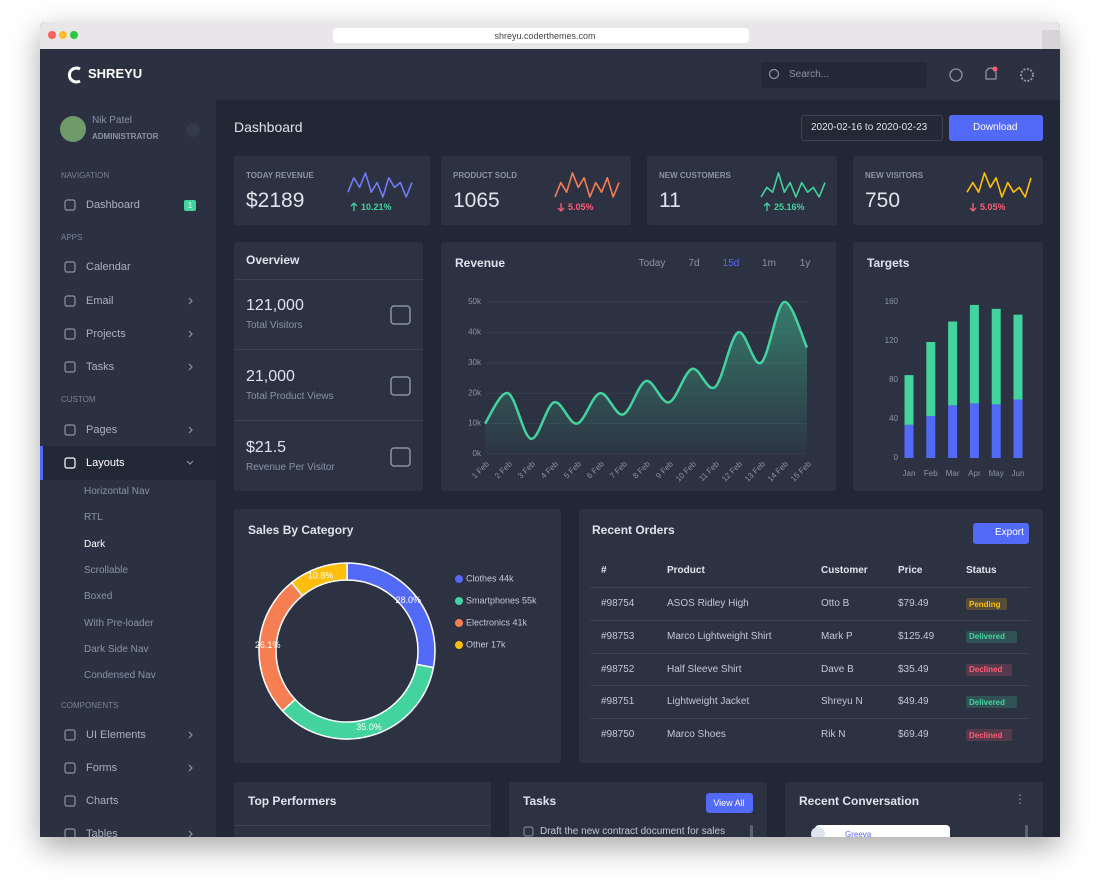 Image resolution: width=1100 pixels, height=894 pixels. What do you see at coordinates (98, 597) in the screenshot?
I see `submenu-item: Boxed` at bounding box center [98, 597].